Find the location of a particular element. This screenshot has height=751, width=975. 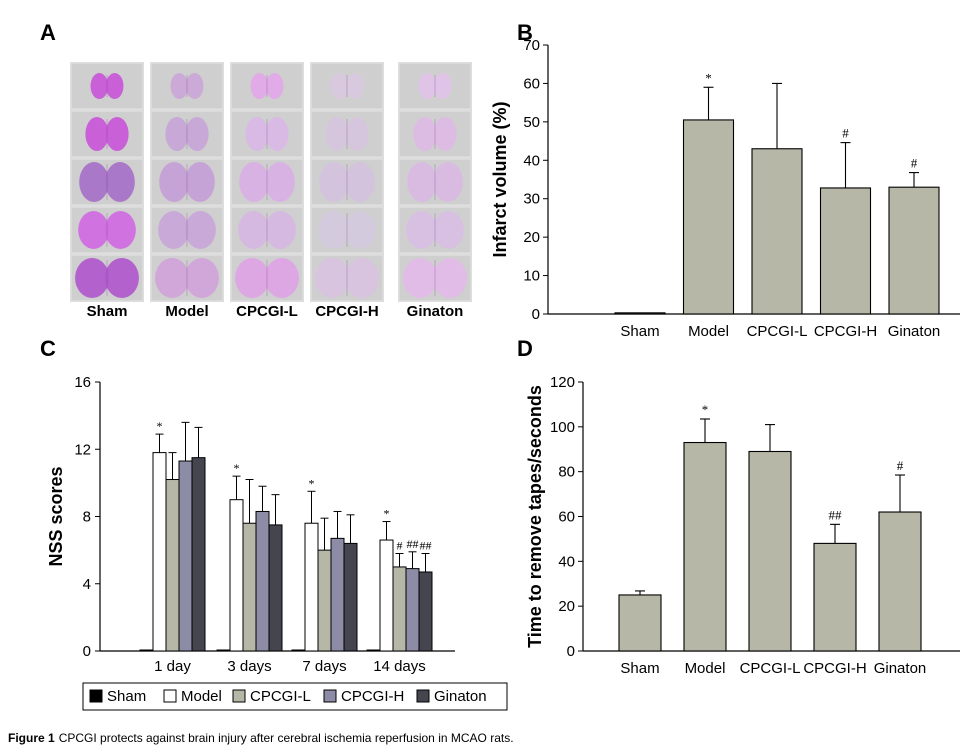

bar-3-days-cpcgi-l is located at coordinates (249, 587).